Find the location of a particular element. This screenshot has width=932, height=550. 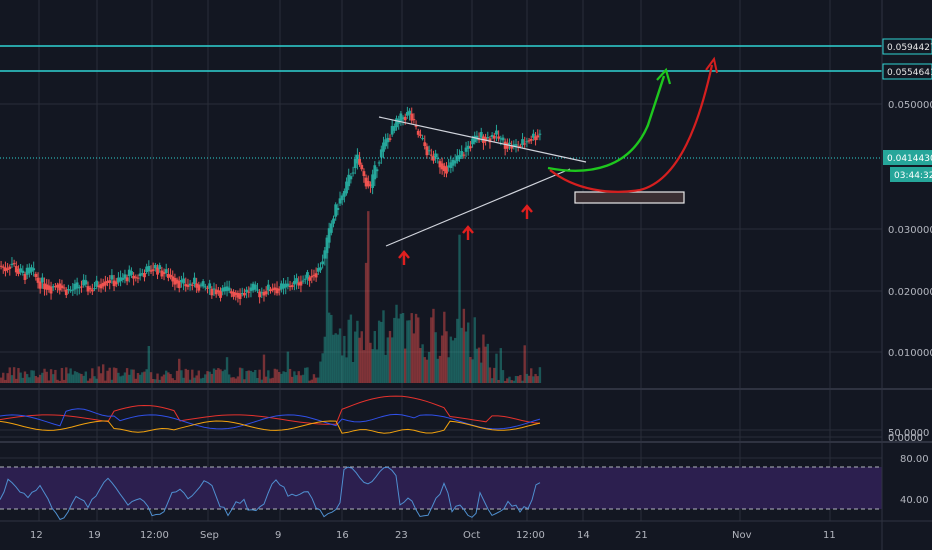

current-price-value: 0.0414430 is located at coordinates (909, 159).